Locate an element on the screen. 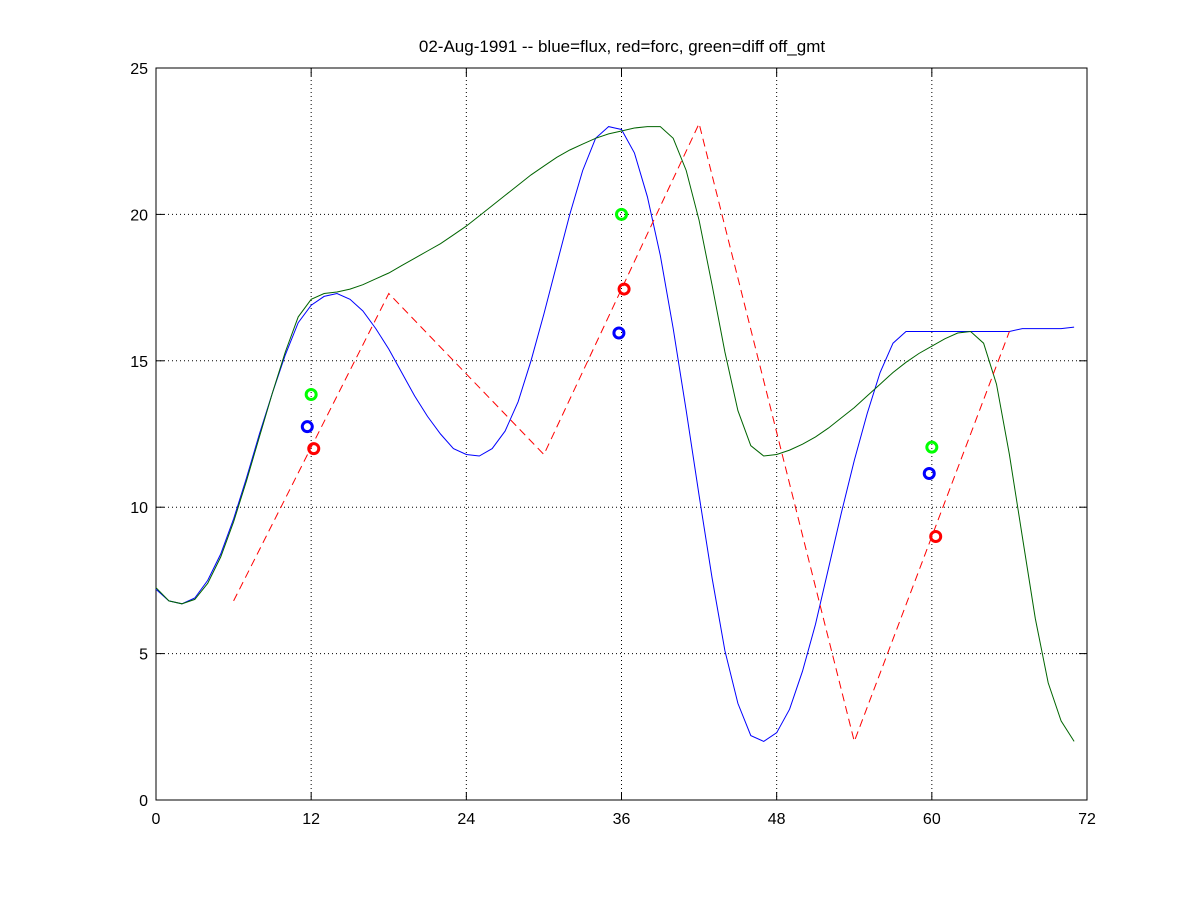 The width and height of the screenshot is (1200, 900). x-tick-label: 12 is located at coordinates (311, 819).